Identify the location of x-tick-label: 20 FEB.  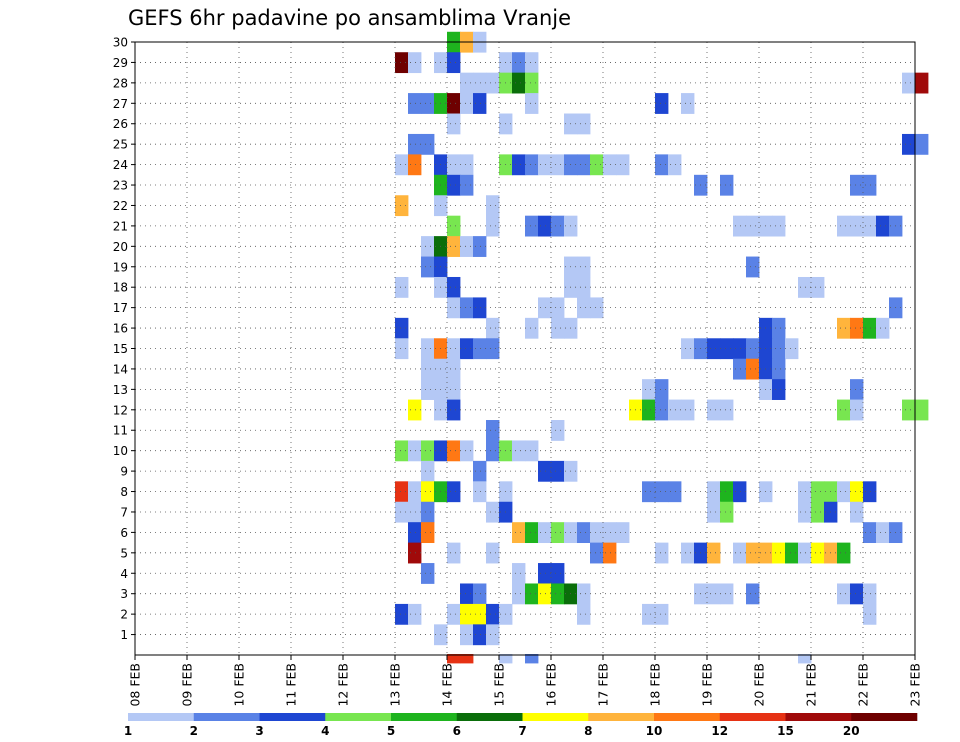
(759, 685).